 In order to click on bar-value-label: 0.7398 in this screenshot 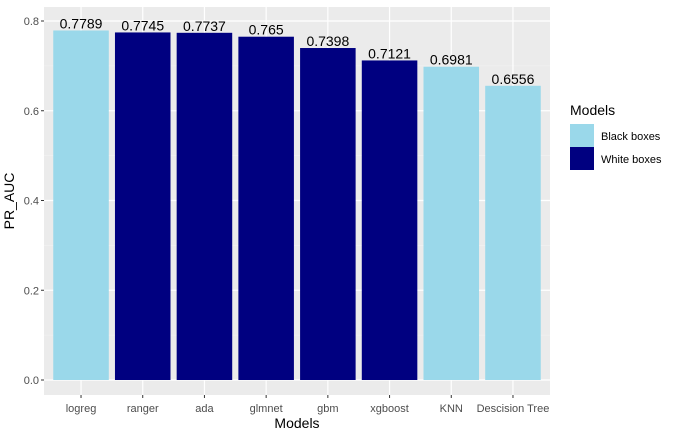, I will do `click(327, 41)`.